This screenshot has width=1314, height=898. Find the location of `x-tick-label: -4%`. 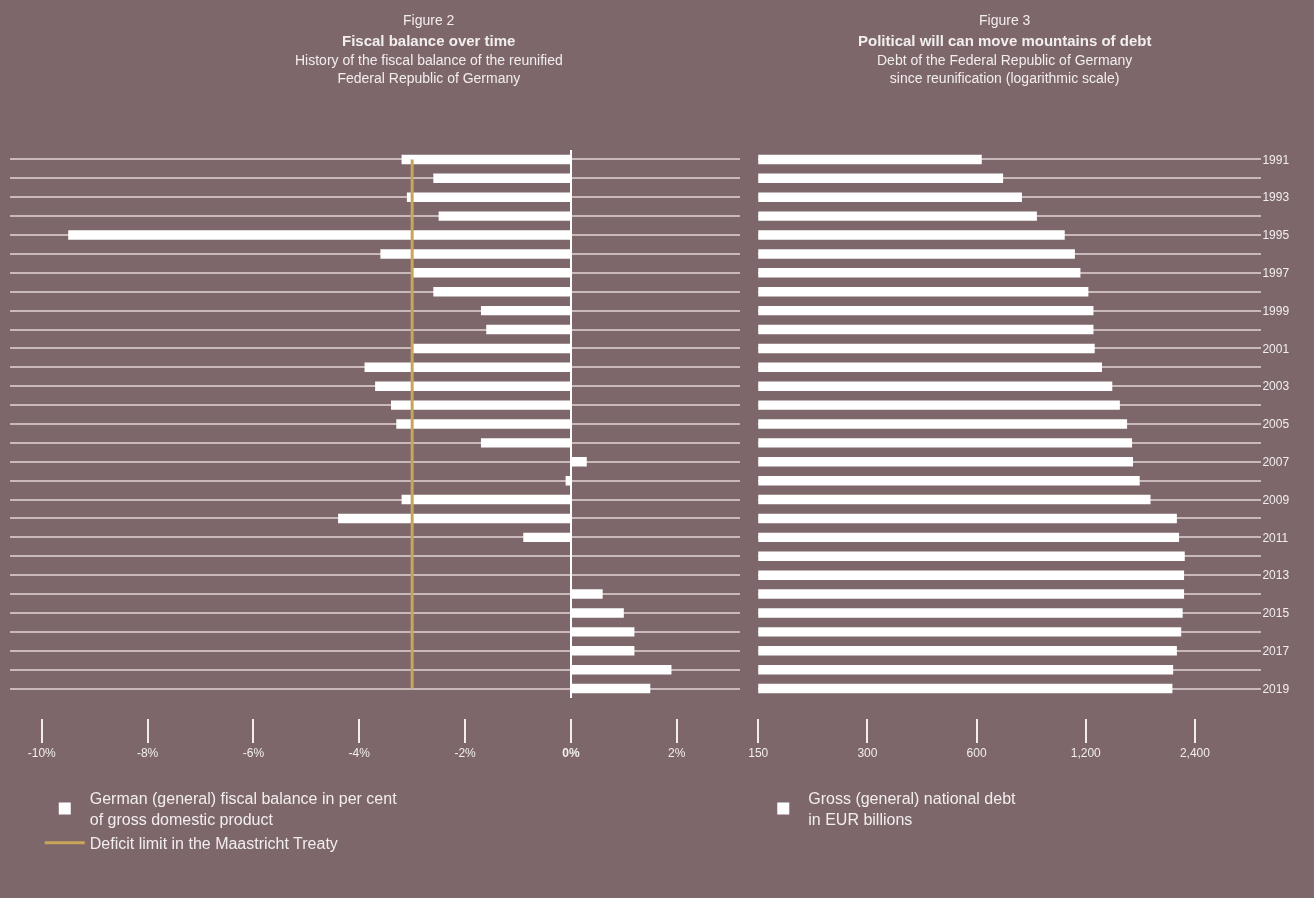

x-tick-label: -4% is located at coordinates (359, 753).